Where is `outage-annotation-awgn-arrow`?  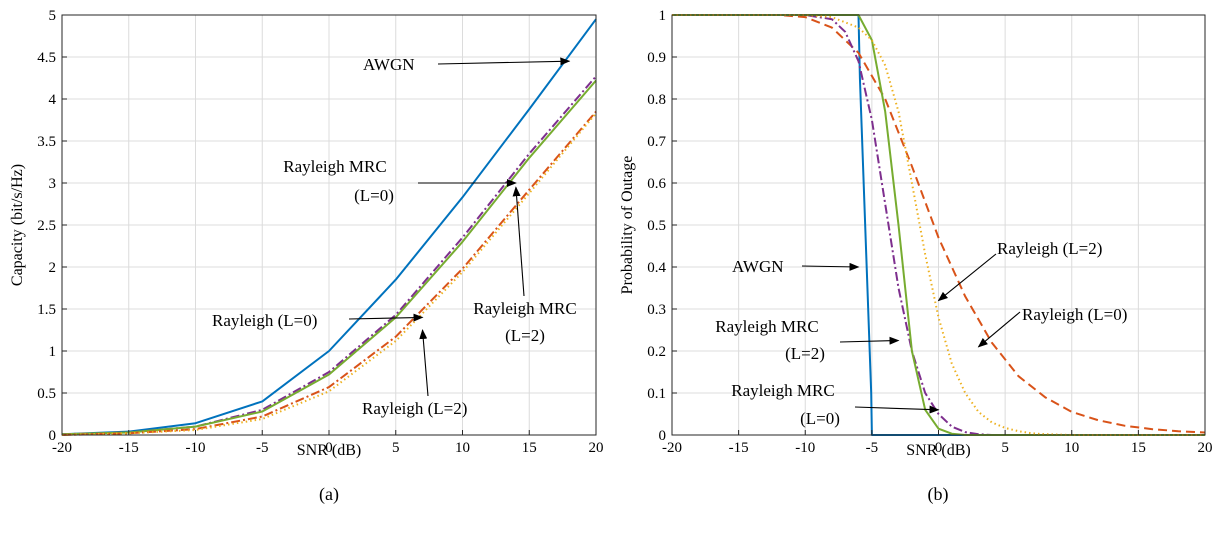
outage-annotation-awgn-arrow is located at coordinates (830, 266).